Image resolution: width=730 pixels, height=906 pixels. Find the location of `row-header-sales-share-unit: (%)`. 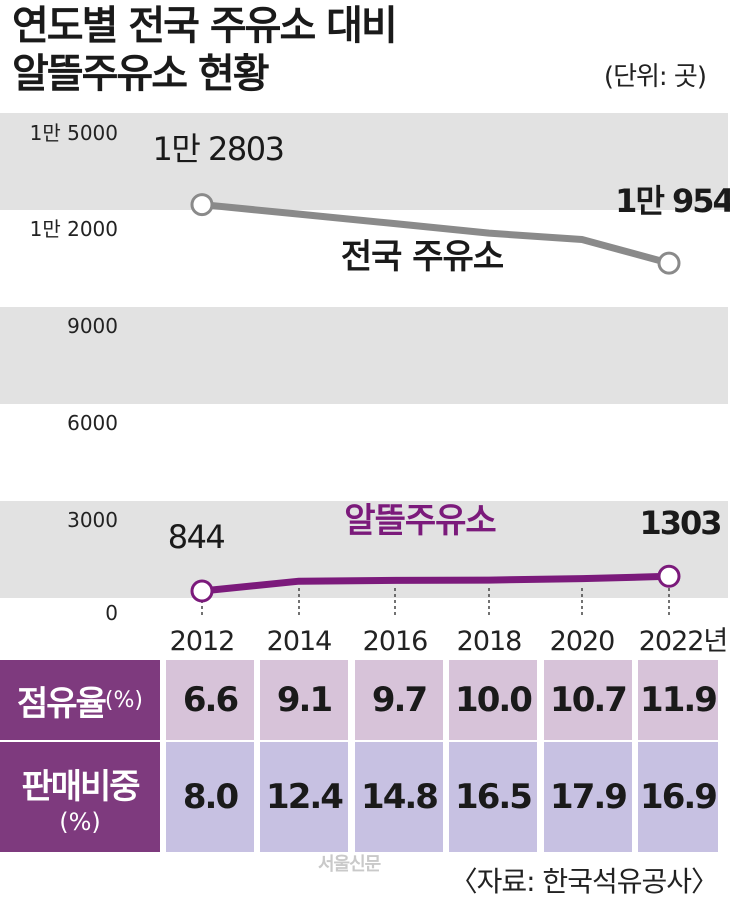

row-header-sales-share-unit: (%) is located at coordinates (80, 821).